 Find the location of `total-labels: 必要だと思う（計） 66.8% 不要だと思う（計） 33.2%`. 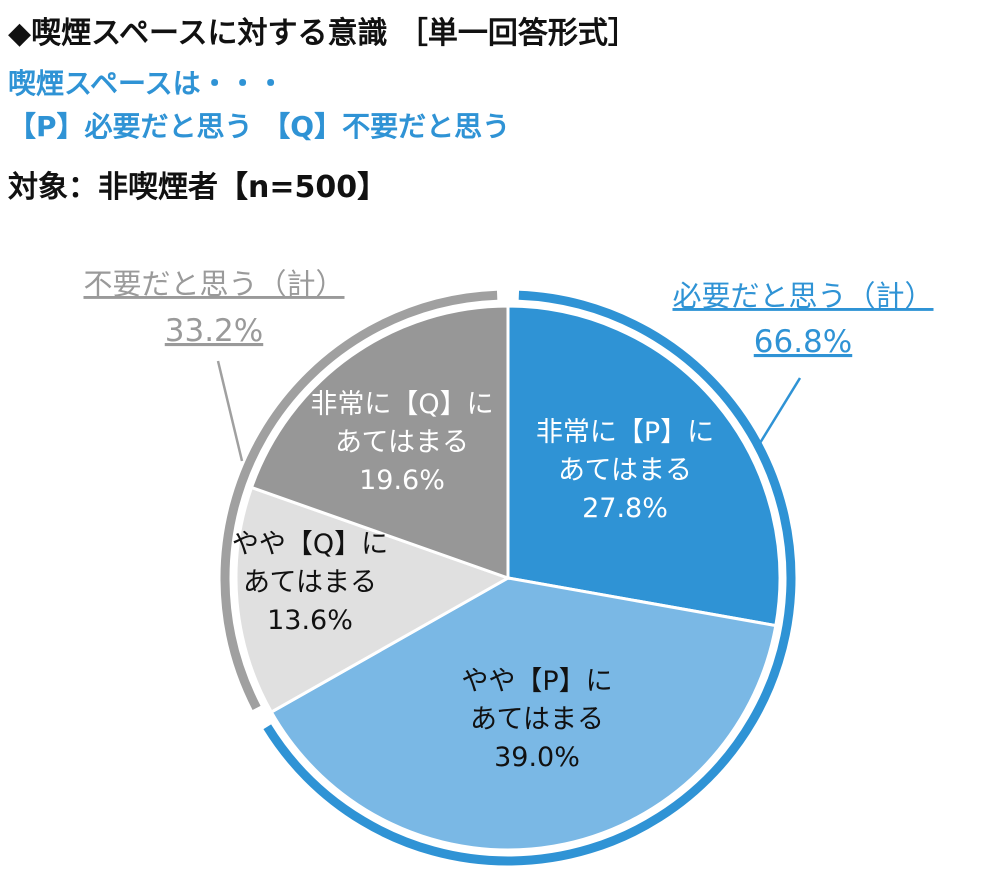

total-labels: 必要だと思う（計） 66.8% 不要だと思う（計） 33.2% is located at coordinates (508, 313).